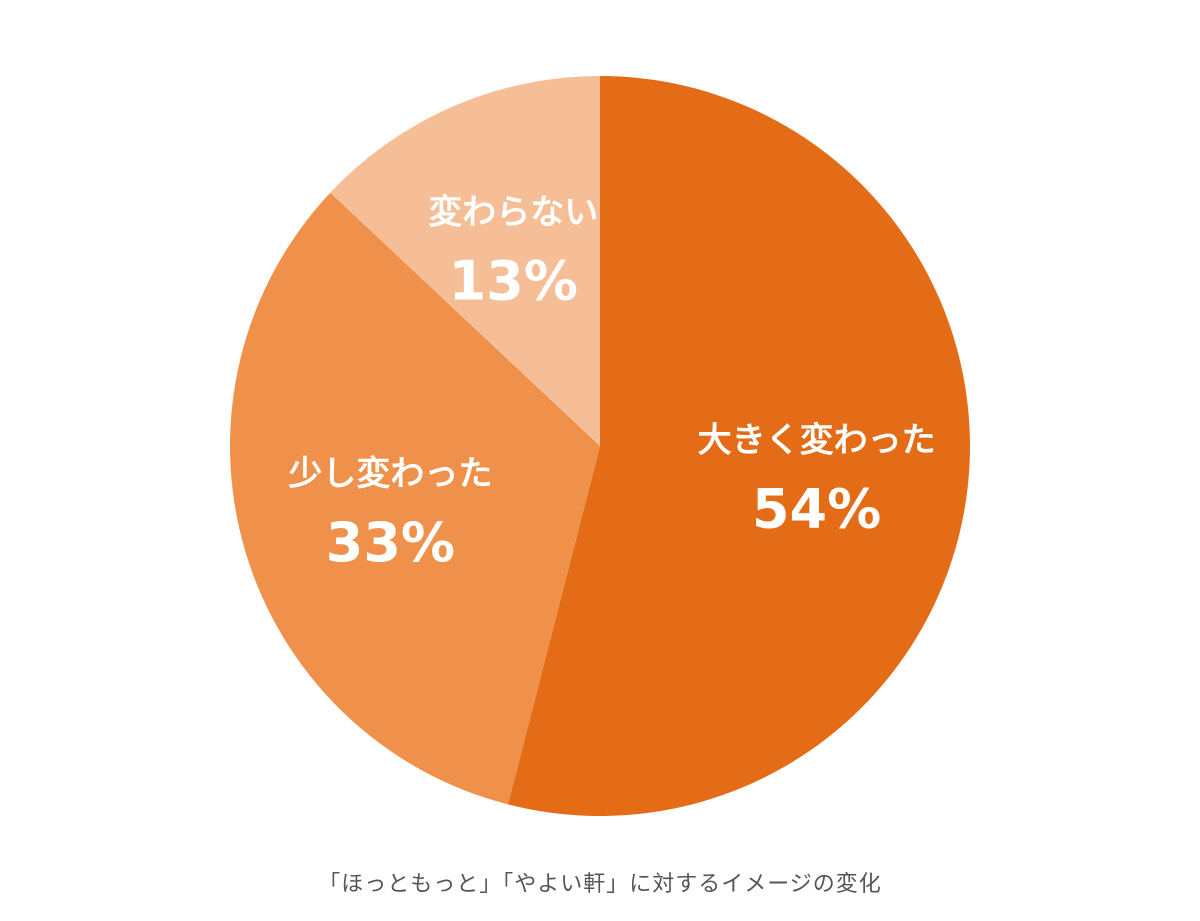 This screenshot has width=1200, height=921. I want to click on slice-value-label-1: 54%, so click(816, 508).